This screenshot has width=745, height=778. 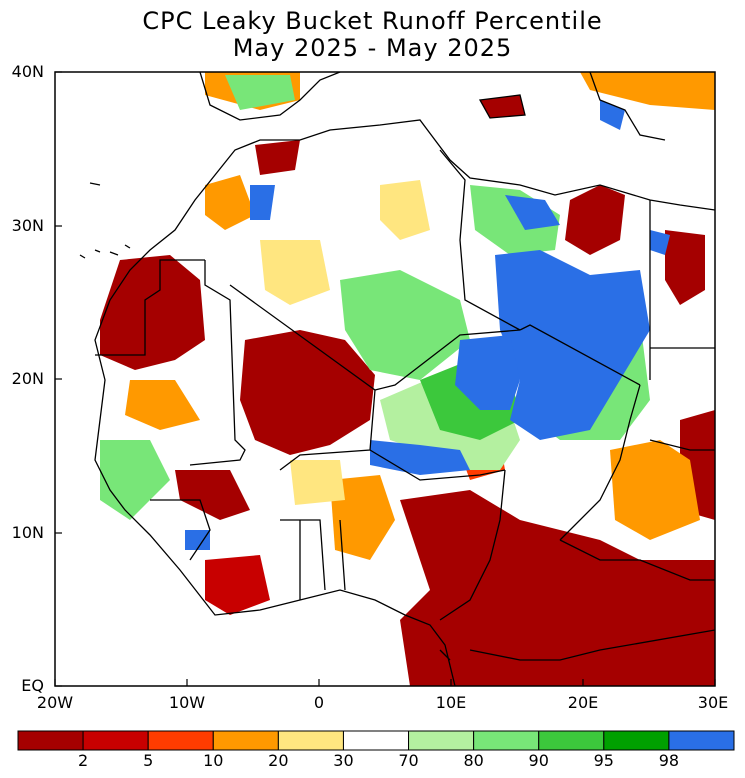 I want to click on red-region-sicily, so click(x=502, y=106).